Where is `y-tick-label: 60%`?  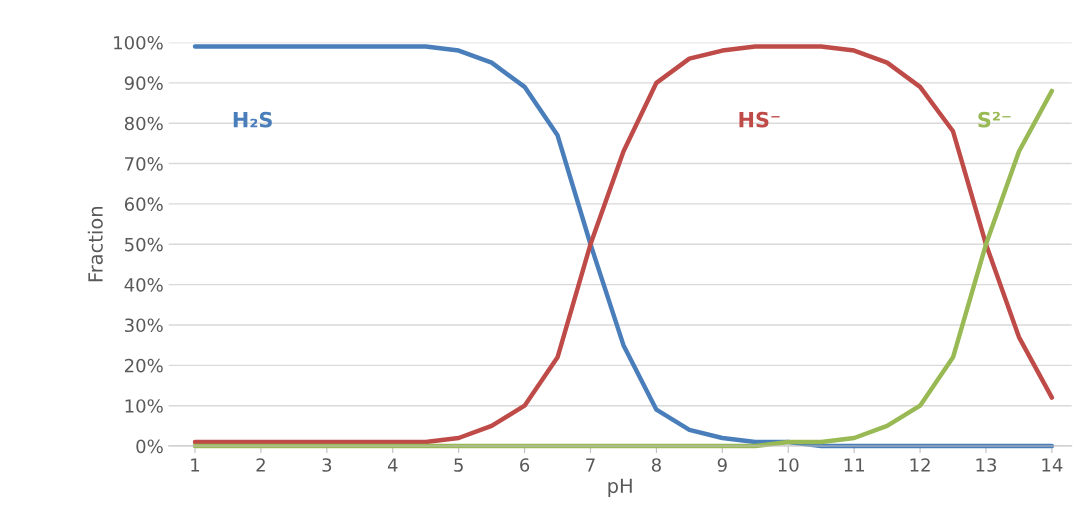
y-tick-label: 60% is located at coordinates (143, 204).